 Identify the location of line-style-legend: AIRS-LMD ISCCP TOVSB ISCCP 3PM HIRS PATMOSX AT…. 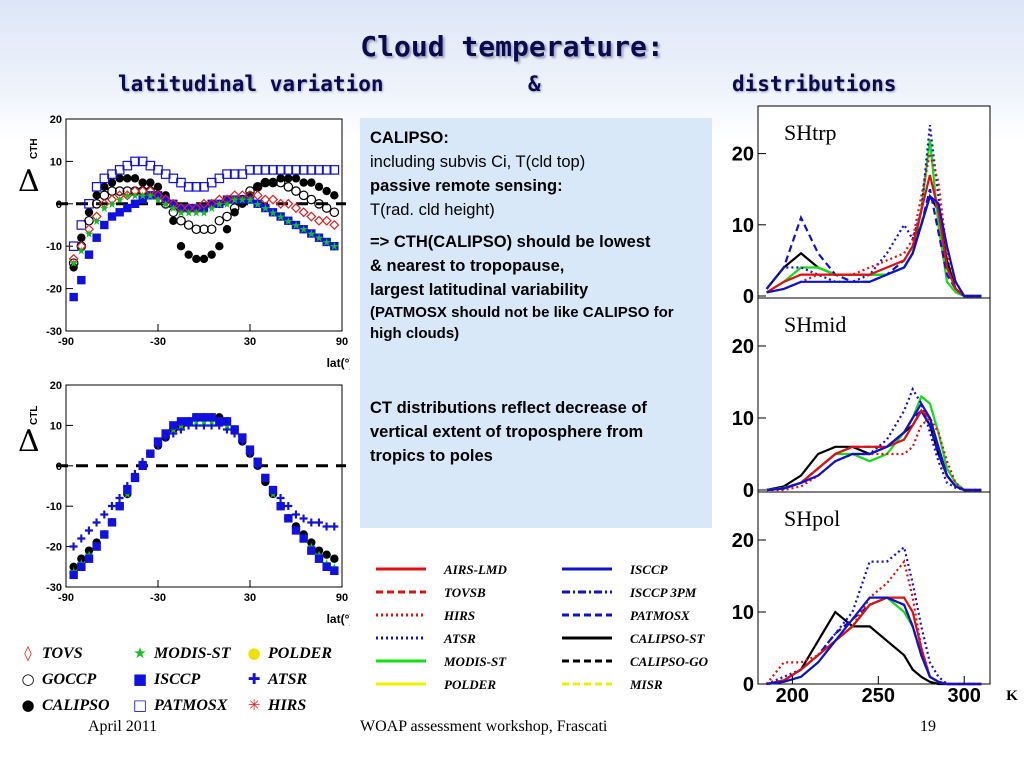
(542, 627).